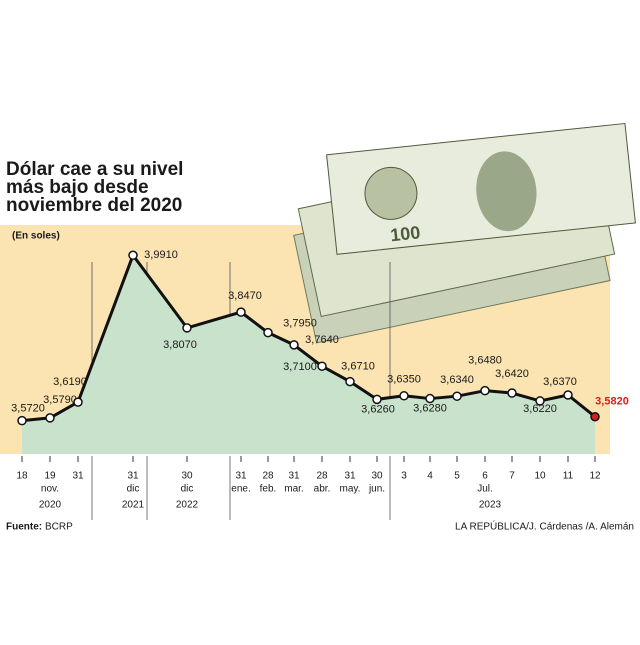  What do you see at coordinates (28, 409) in the screenshot?
I see `value-label: 3,5720` at bounding box center [28, 409].